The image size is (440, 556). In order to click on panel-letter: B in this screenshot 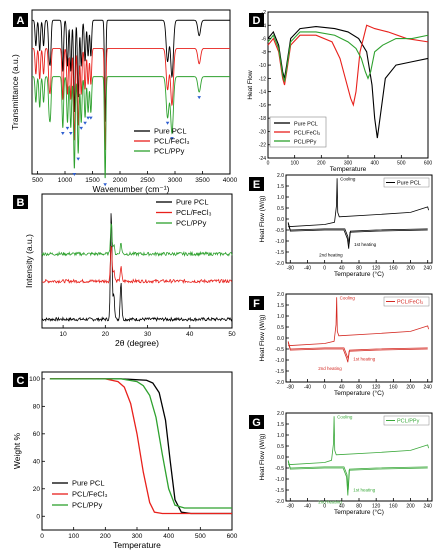, I will do `click(21, 203)`.